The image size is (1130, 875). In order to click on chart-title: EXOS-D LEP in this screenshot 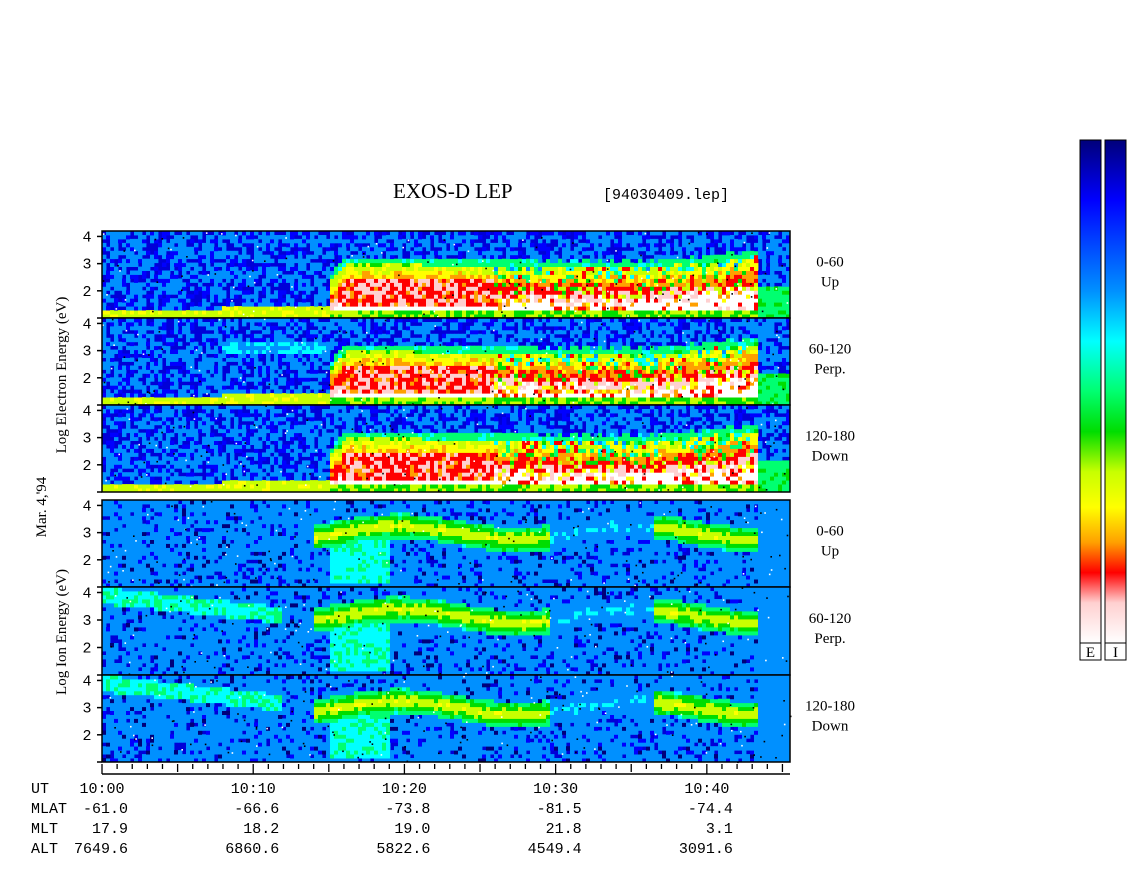, I will do `click(453, 191)`.